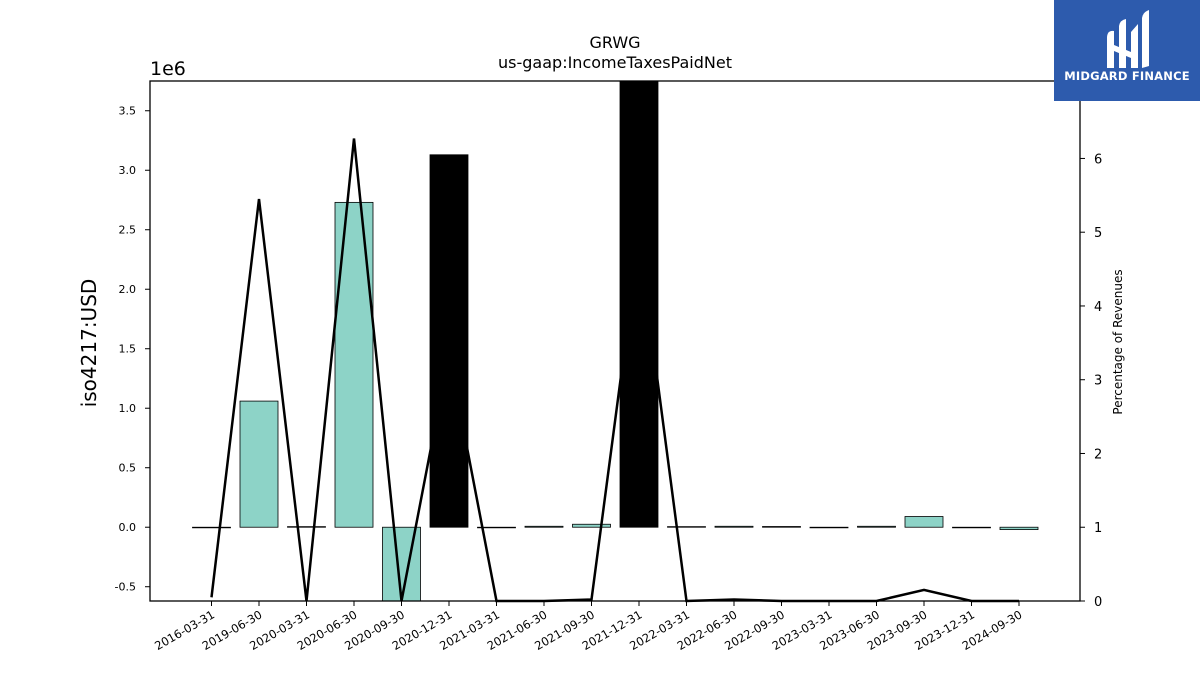 This screenshot has height=675, width=1200. Describe the element at coordinates (128, 349) in the screenshot. I see `y-tick-label: 1.5` at that location.